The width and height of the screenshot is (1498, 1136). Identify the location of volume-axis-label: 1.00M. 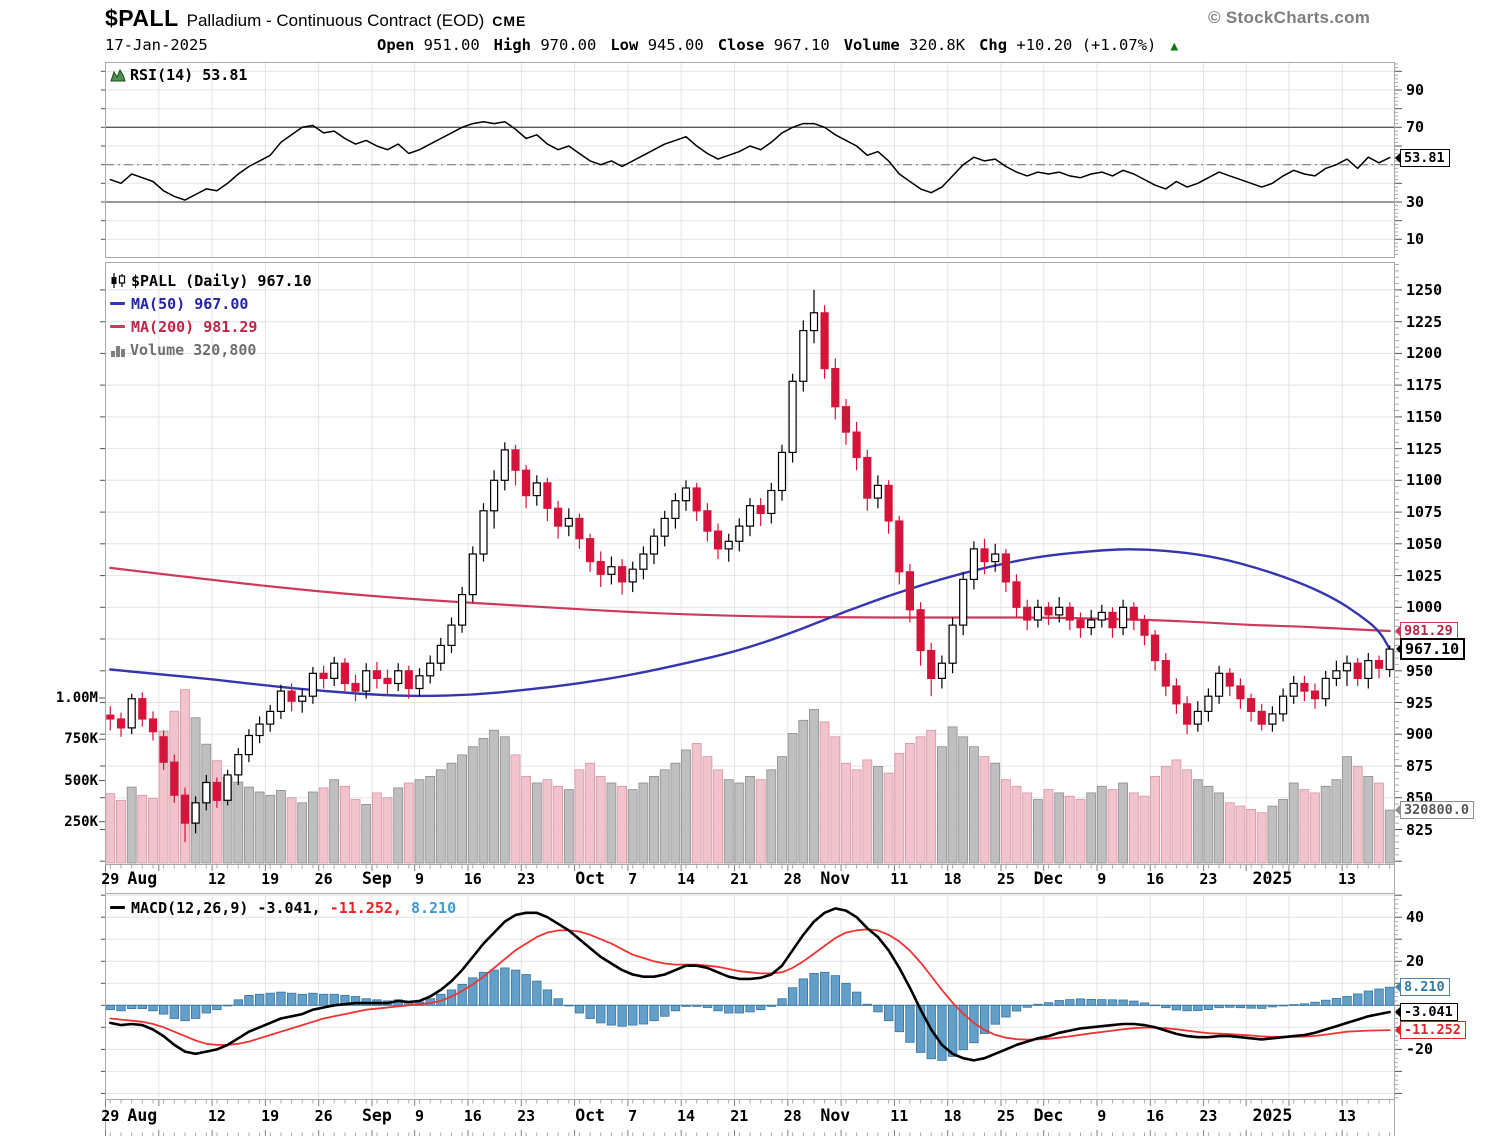
(76, 698).